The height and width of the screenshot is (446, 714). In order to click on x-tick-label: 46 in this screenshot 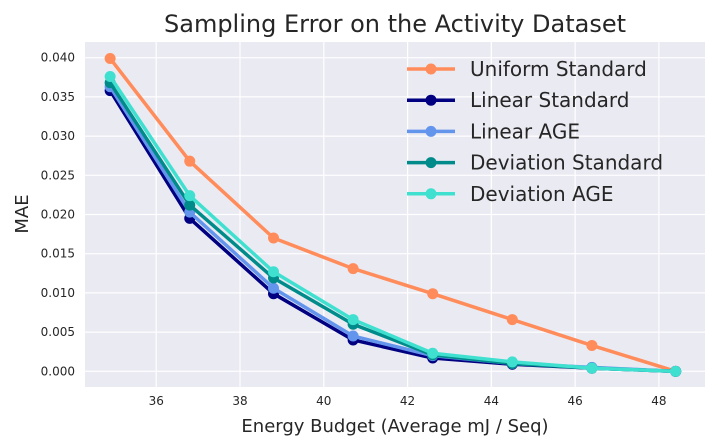, I will do `click(574, 401)`.